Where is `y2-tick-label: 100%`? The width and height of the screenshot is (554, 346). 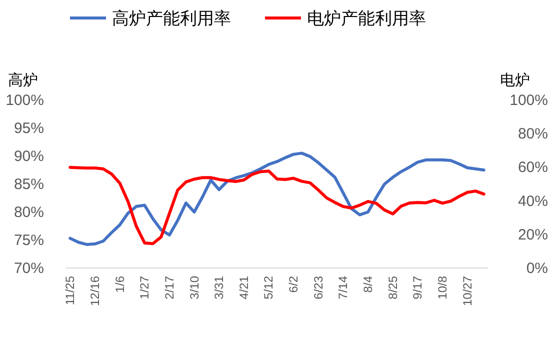 y2-tick-label: 100% is located at coordinates (529, 100).